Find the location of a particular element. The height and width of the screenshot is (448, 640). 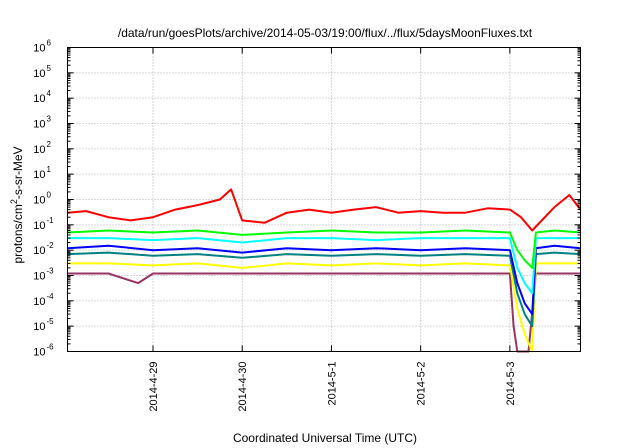

y-tick-exponent: 5 is located at coordinates (49, 68).